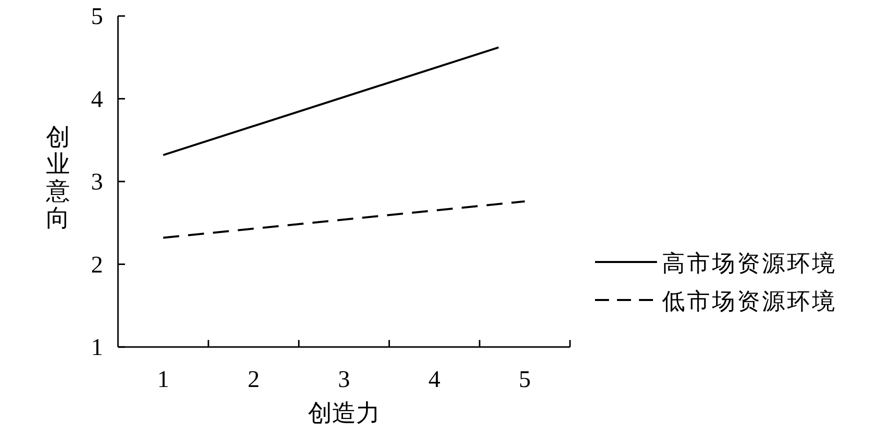 This screenshot has height=427, width=891. What do you see at coordinates (749, 264) in the screenshot?
I see `legend-label: 高市场资源环境` at bounding box center [749, 264].